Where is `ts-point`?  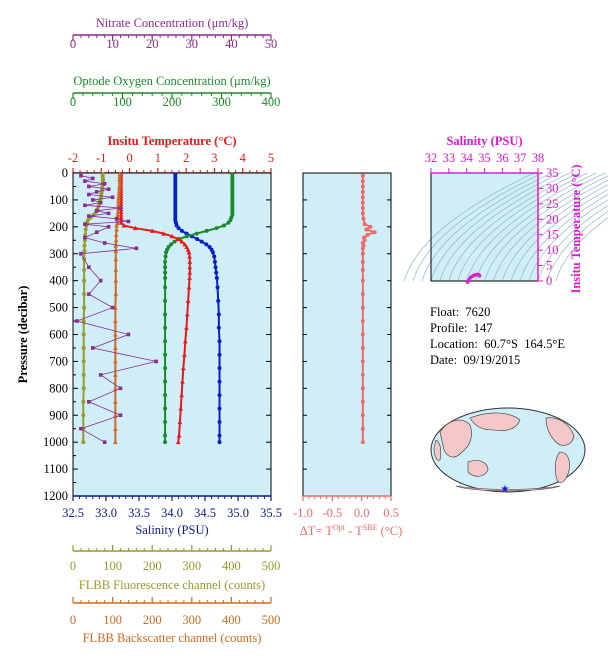
ts-point is located at coordinates (479, 275).